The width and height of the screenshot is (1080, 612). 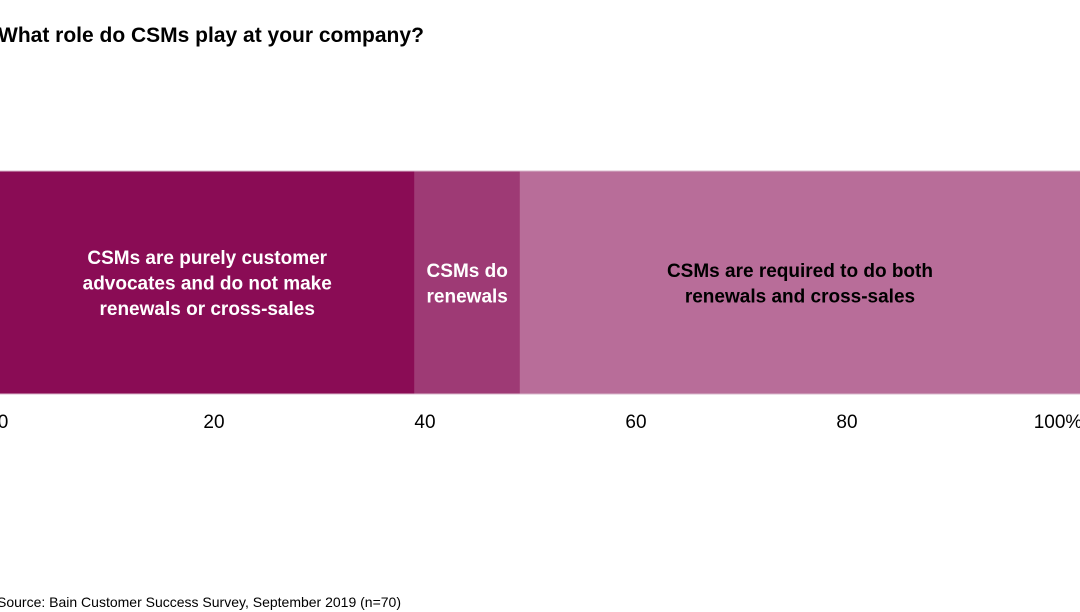 I want to click on segment-label-2: CSMs do renewals, so click(x=467, y=284).